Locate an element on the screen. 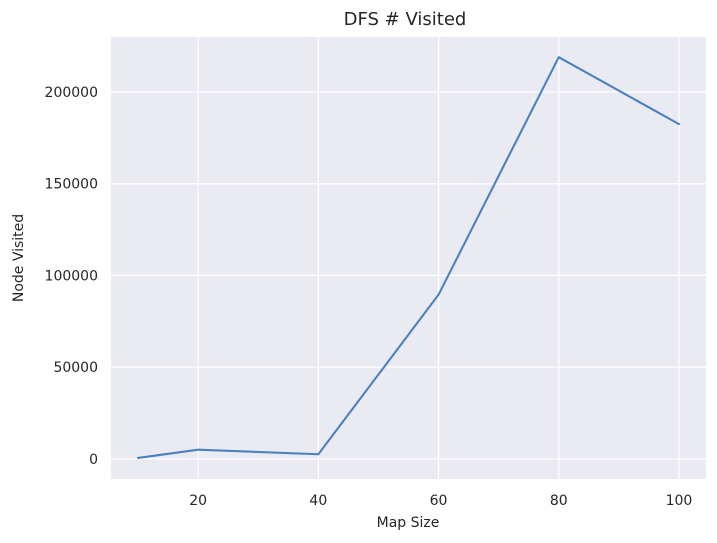 This screenshot has height=543, width=717. x-tick-label: 40 is located at coordinates (318, 501).